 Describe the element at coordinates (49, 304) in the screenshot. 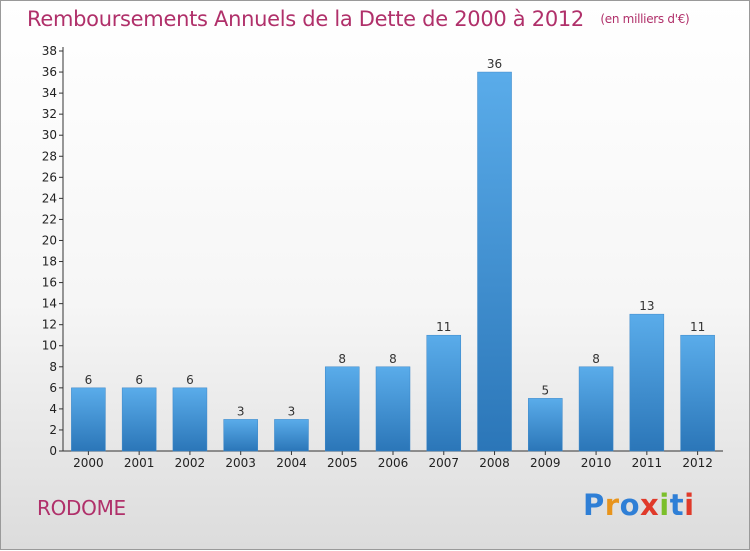

I see `y-tick-label: 14` at that location.